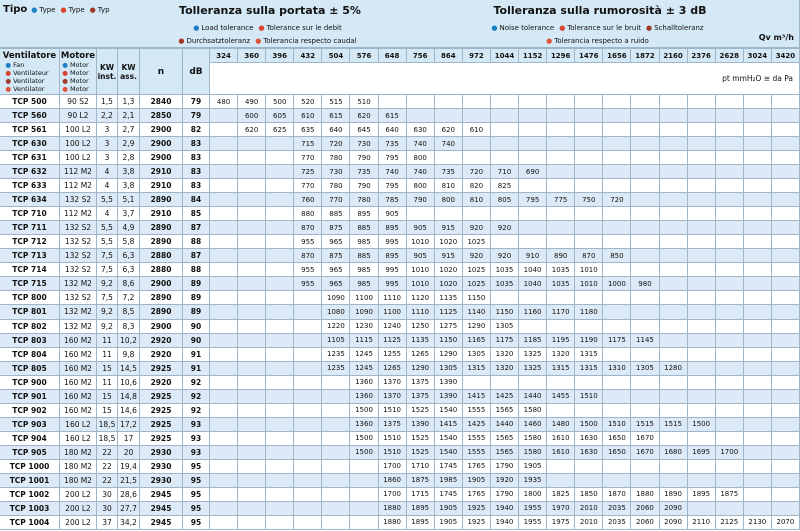 This screenshot has height=531, width=800. I want to click on pressure-cell: 1010, so click(420, 284).